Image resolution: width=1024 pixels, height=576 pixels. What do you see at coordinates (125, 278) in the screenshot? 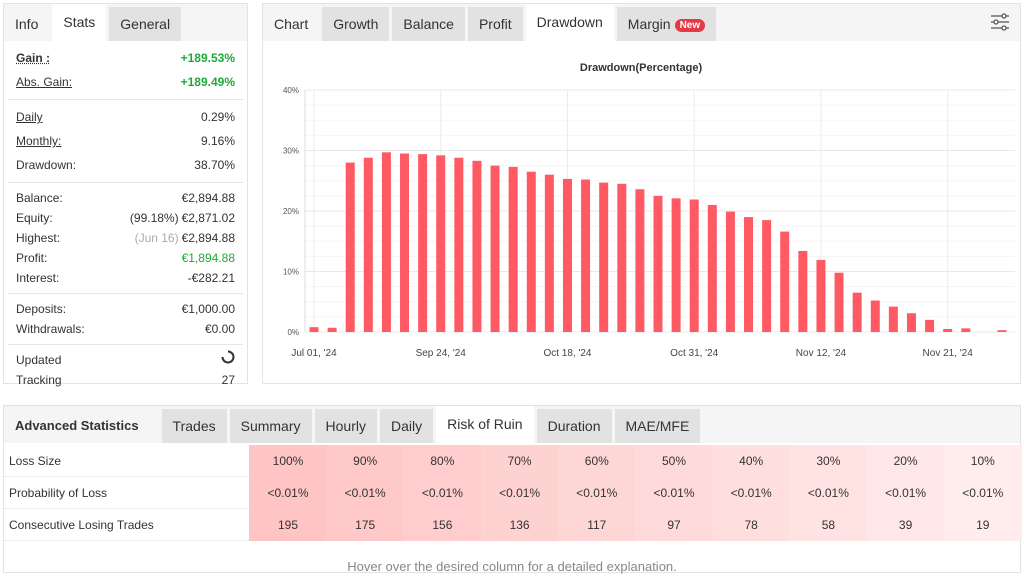
I see `stat-row-interest: Interest: -€282.21` at bounding box center [125, 278].